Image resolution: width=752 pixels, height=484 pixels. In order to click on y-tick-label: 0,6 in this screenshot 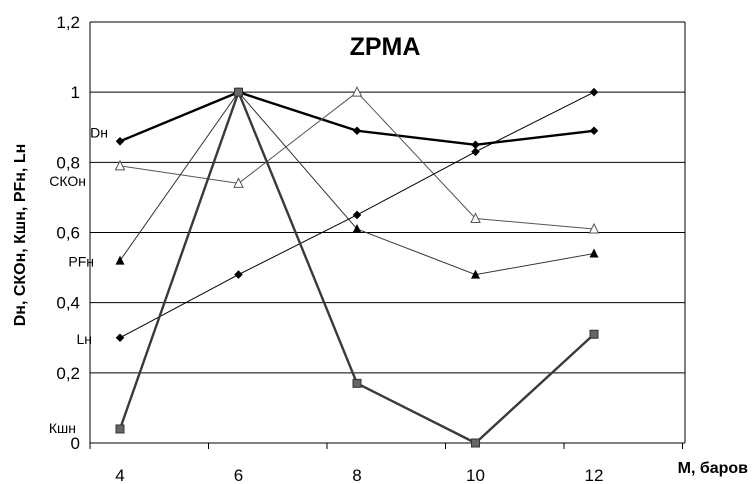, I will do `click(68, 233)`.